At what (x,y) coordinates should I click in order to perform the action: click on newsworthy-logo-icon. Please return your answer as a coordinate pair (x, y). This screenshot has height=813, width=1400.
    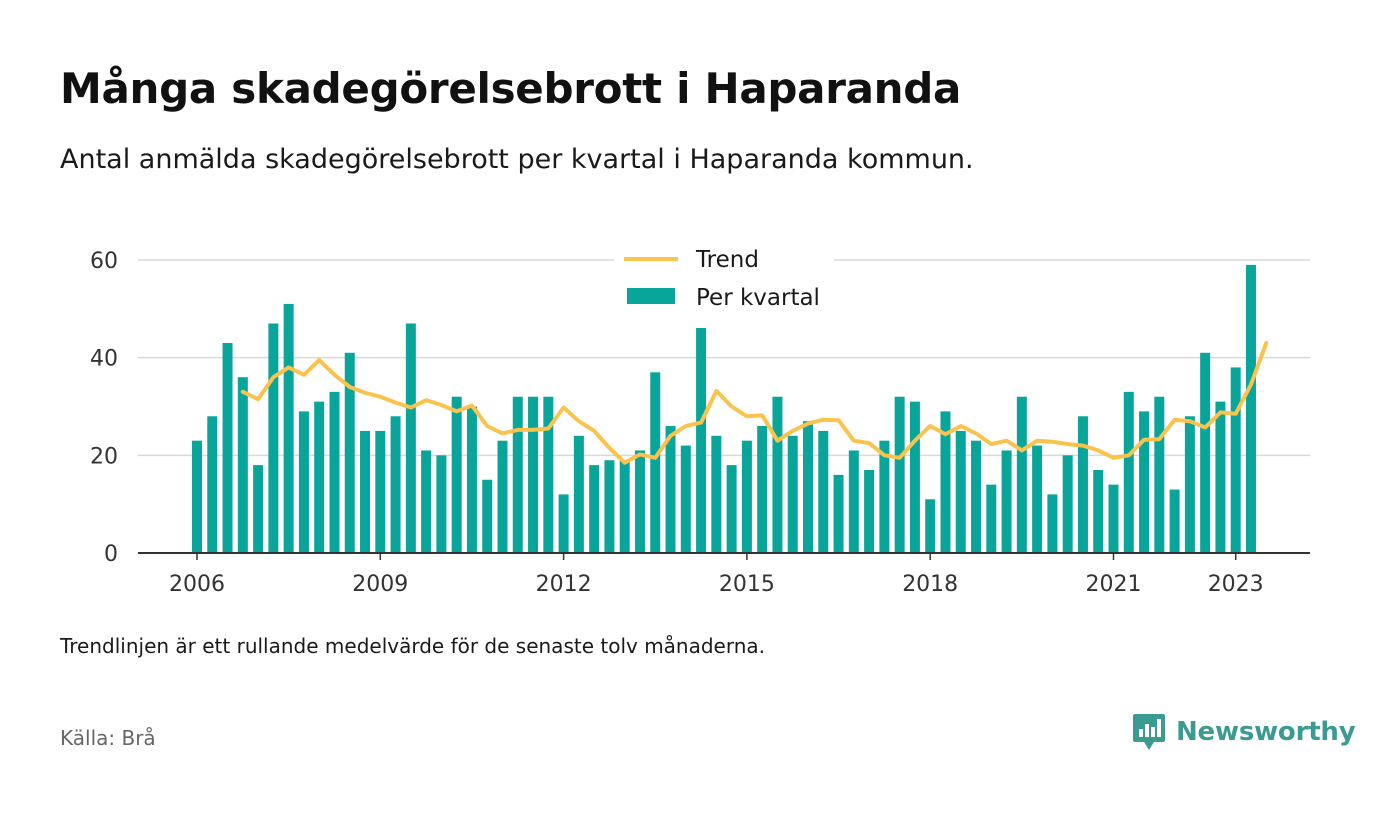
    Looking at the image, I should click on (1149, 732).